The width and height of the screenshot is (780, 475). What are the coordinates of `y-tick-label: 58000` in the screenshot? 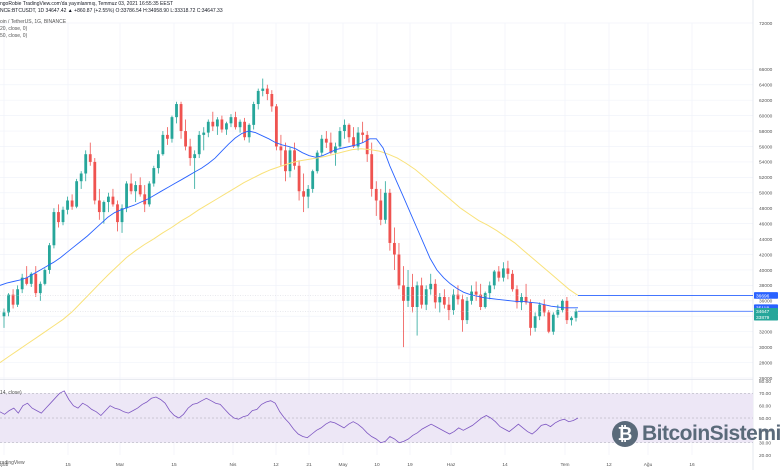 It's located at (766, 132).